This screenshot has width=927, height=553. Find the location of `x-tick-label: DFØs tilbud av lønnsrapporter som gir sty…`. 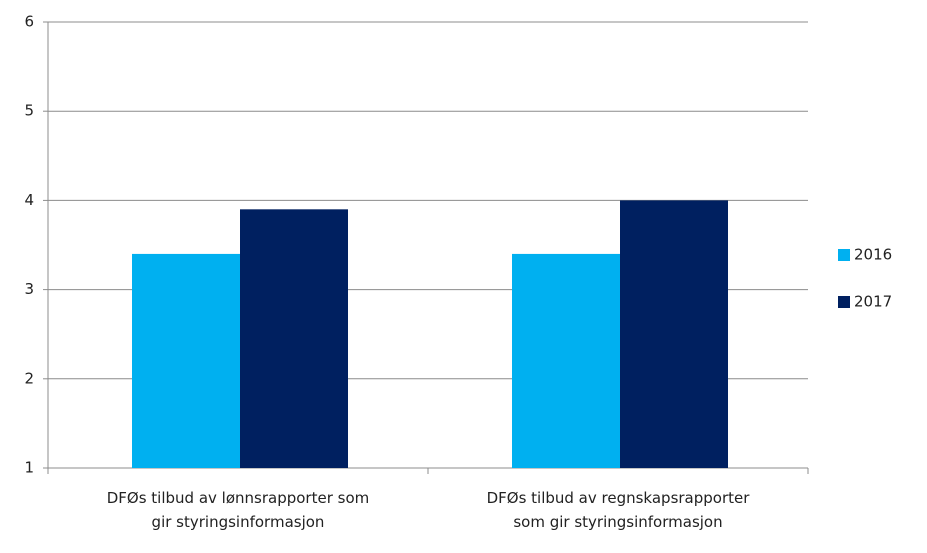

x-tick-label: DFØs tilbud av lønnsrapporter som gir sty… is located at coordinates (238, 510).